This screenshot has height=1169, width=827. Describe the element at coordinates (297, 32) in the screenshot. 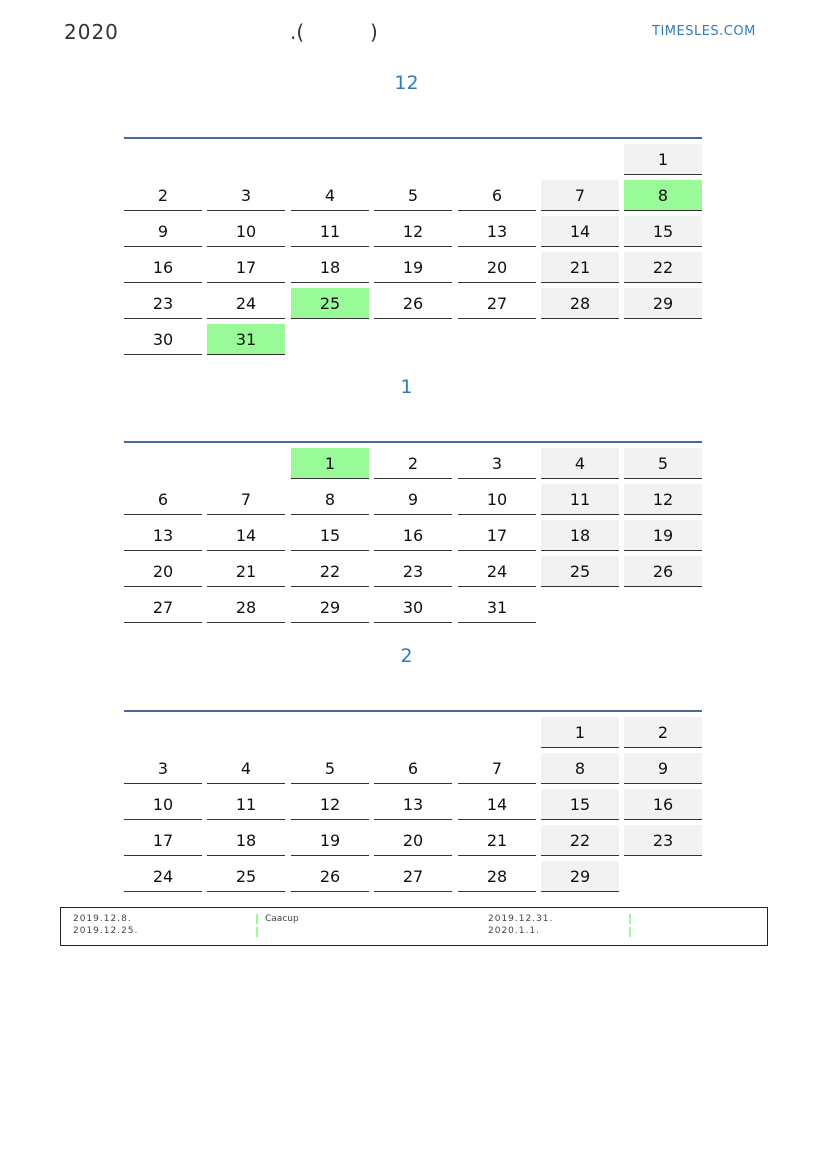

I see `paren-open: .(` at that location.